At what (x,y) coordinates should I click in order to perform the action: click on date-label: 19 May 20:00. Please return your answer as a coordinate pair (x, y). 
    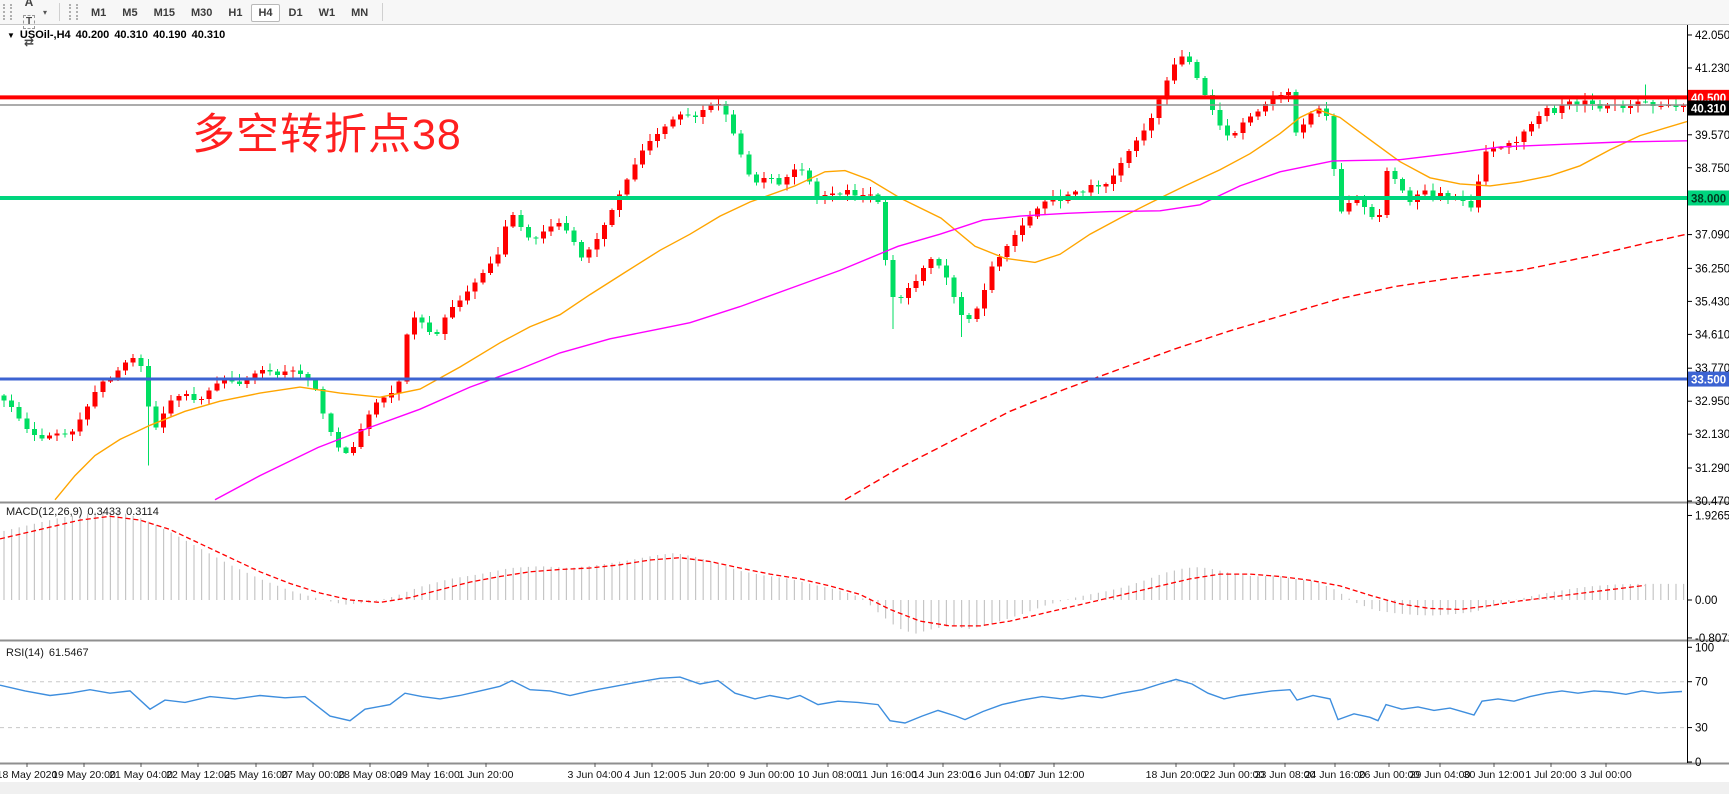
    Looking at the image, I should click on (84, 775).